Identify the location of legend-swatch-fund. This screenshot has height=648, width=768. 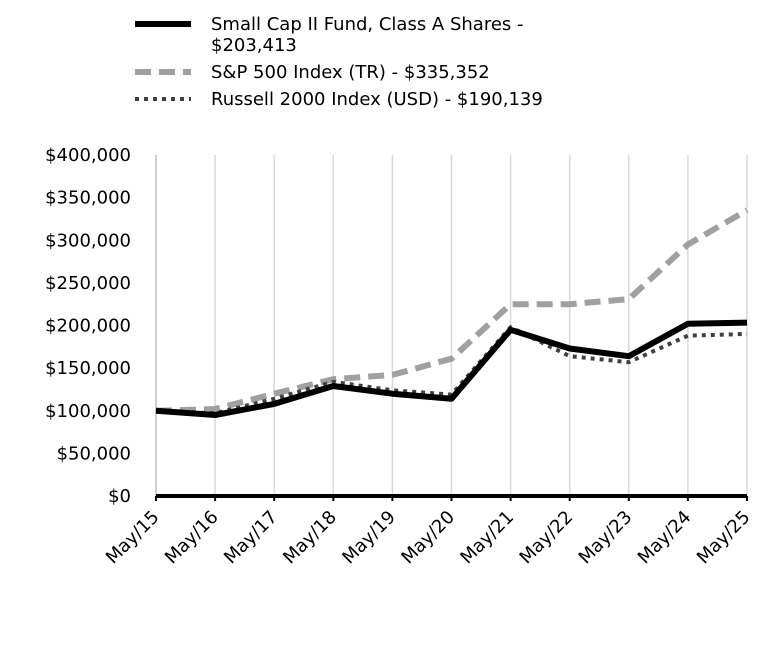
(163, 24).